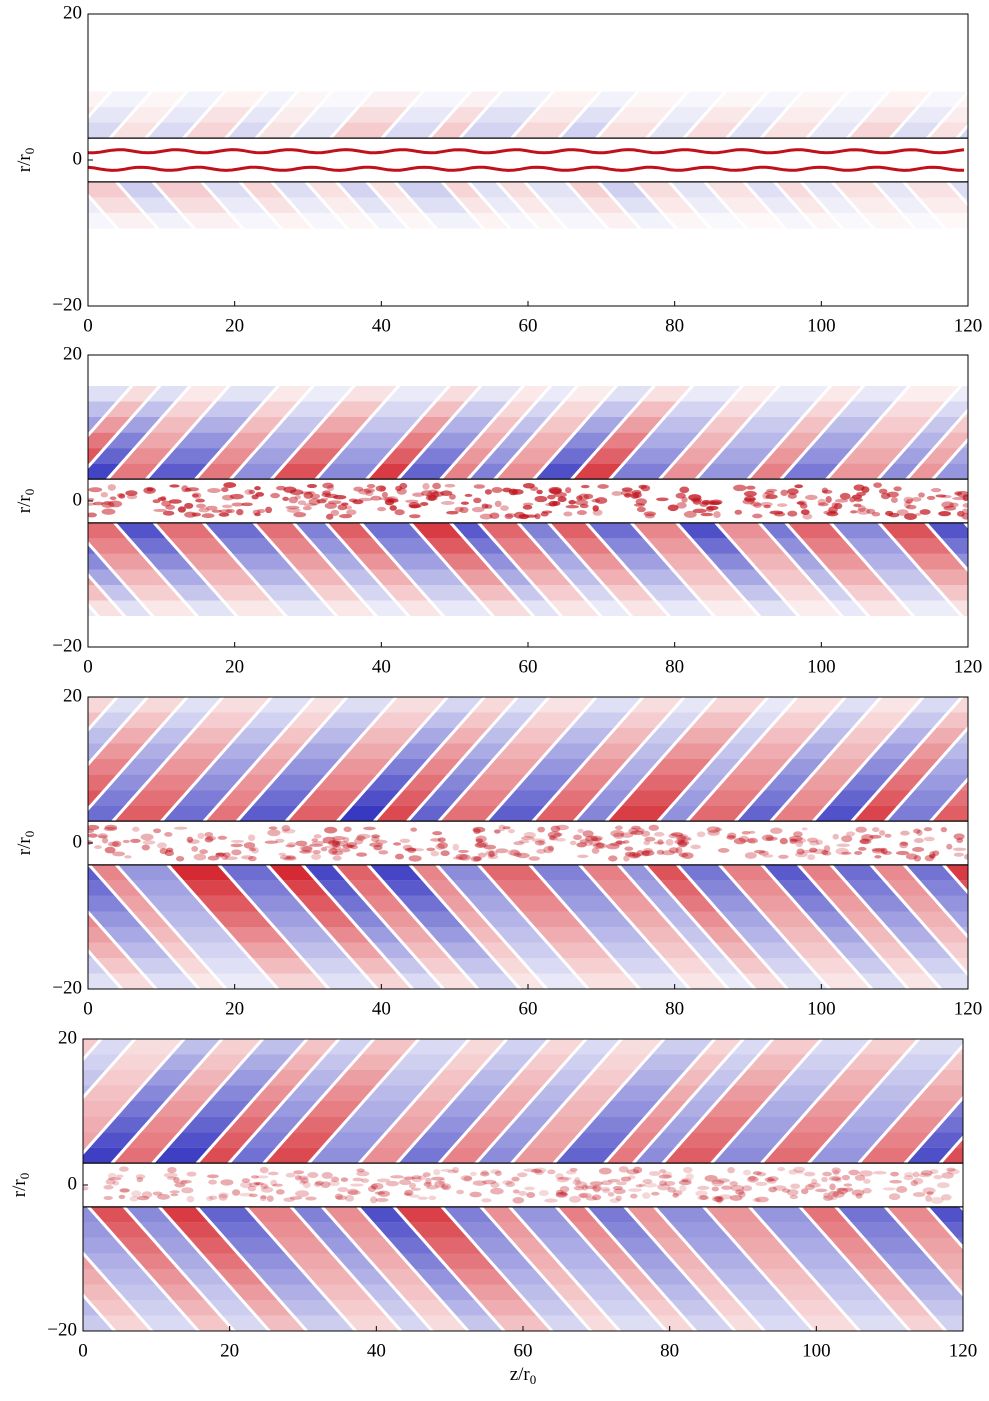  I want to click on y-axis-label: r/r0, so click(25, 160).